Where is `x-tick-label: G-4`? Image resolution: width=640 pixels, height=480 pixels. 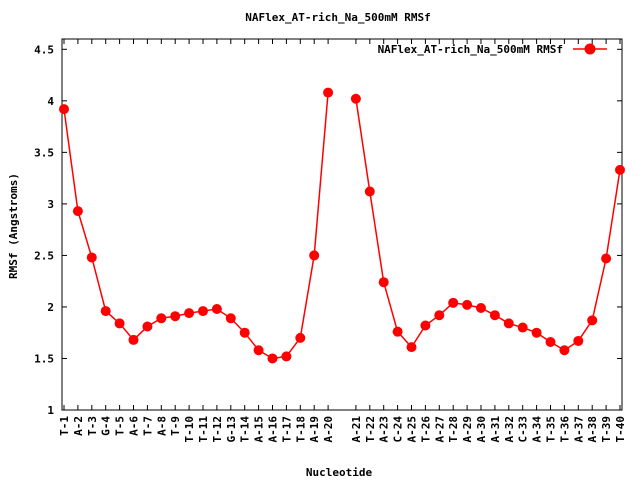 x-tick-label: G-4 is located at coordinates (106, 426).